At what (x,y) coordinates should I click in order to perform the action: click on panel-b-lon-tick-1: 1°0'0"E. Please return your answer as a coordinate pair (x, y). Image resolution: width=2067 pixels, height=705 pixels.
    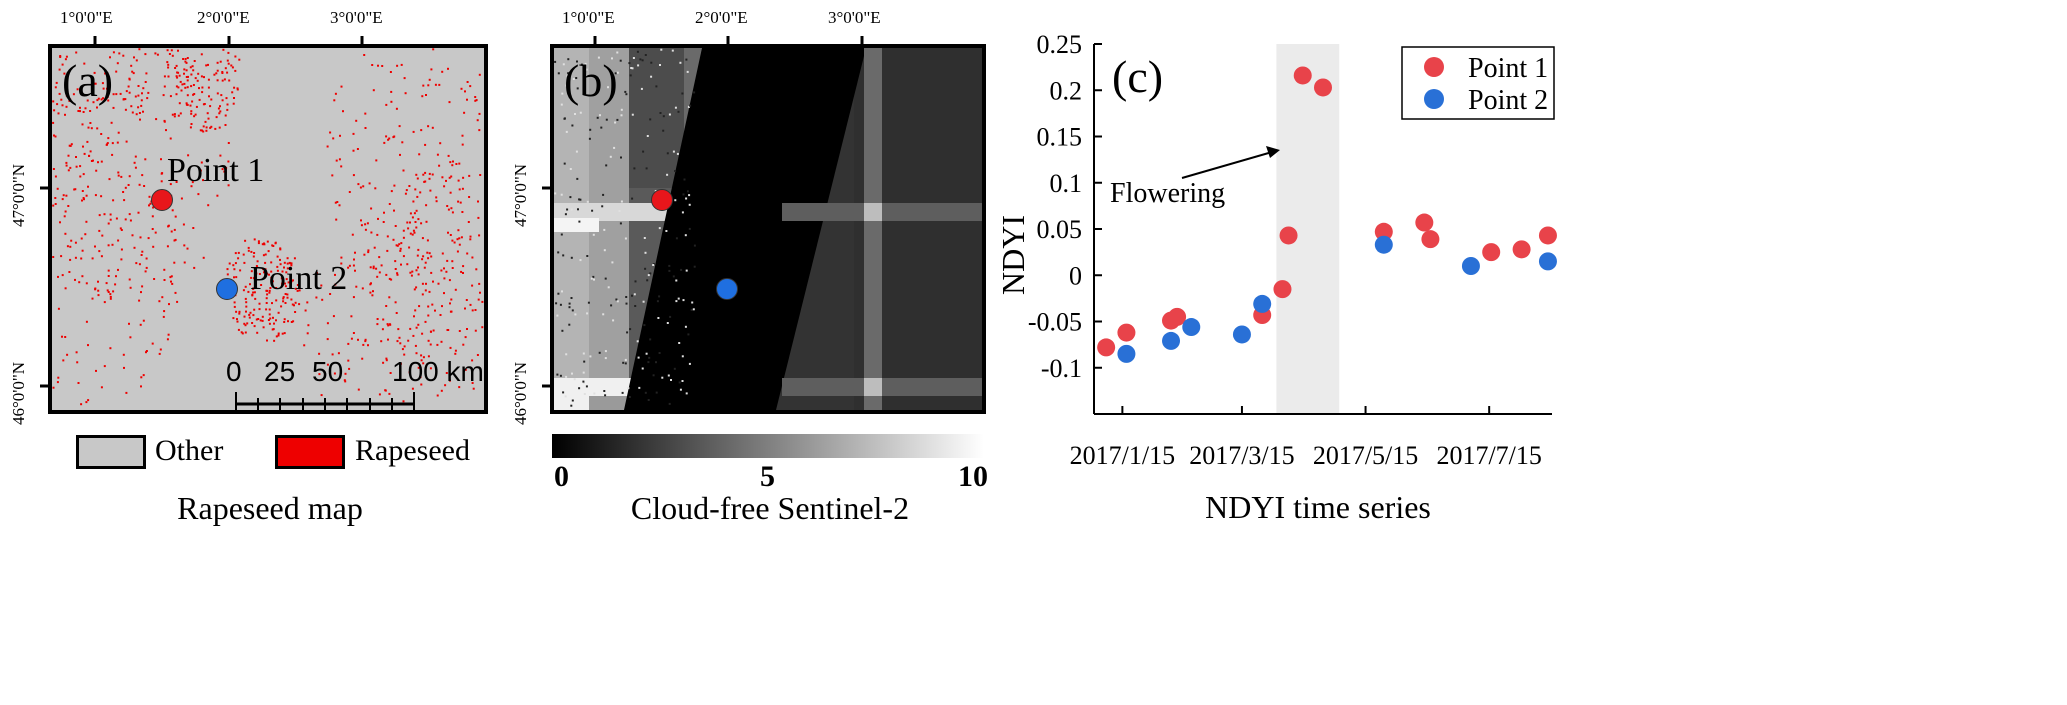
    Looking at the image, I should click on (588, 17).